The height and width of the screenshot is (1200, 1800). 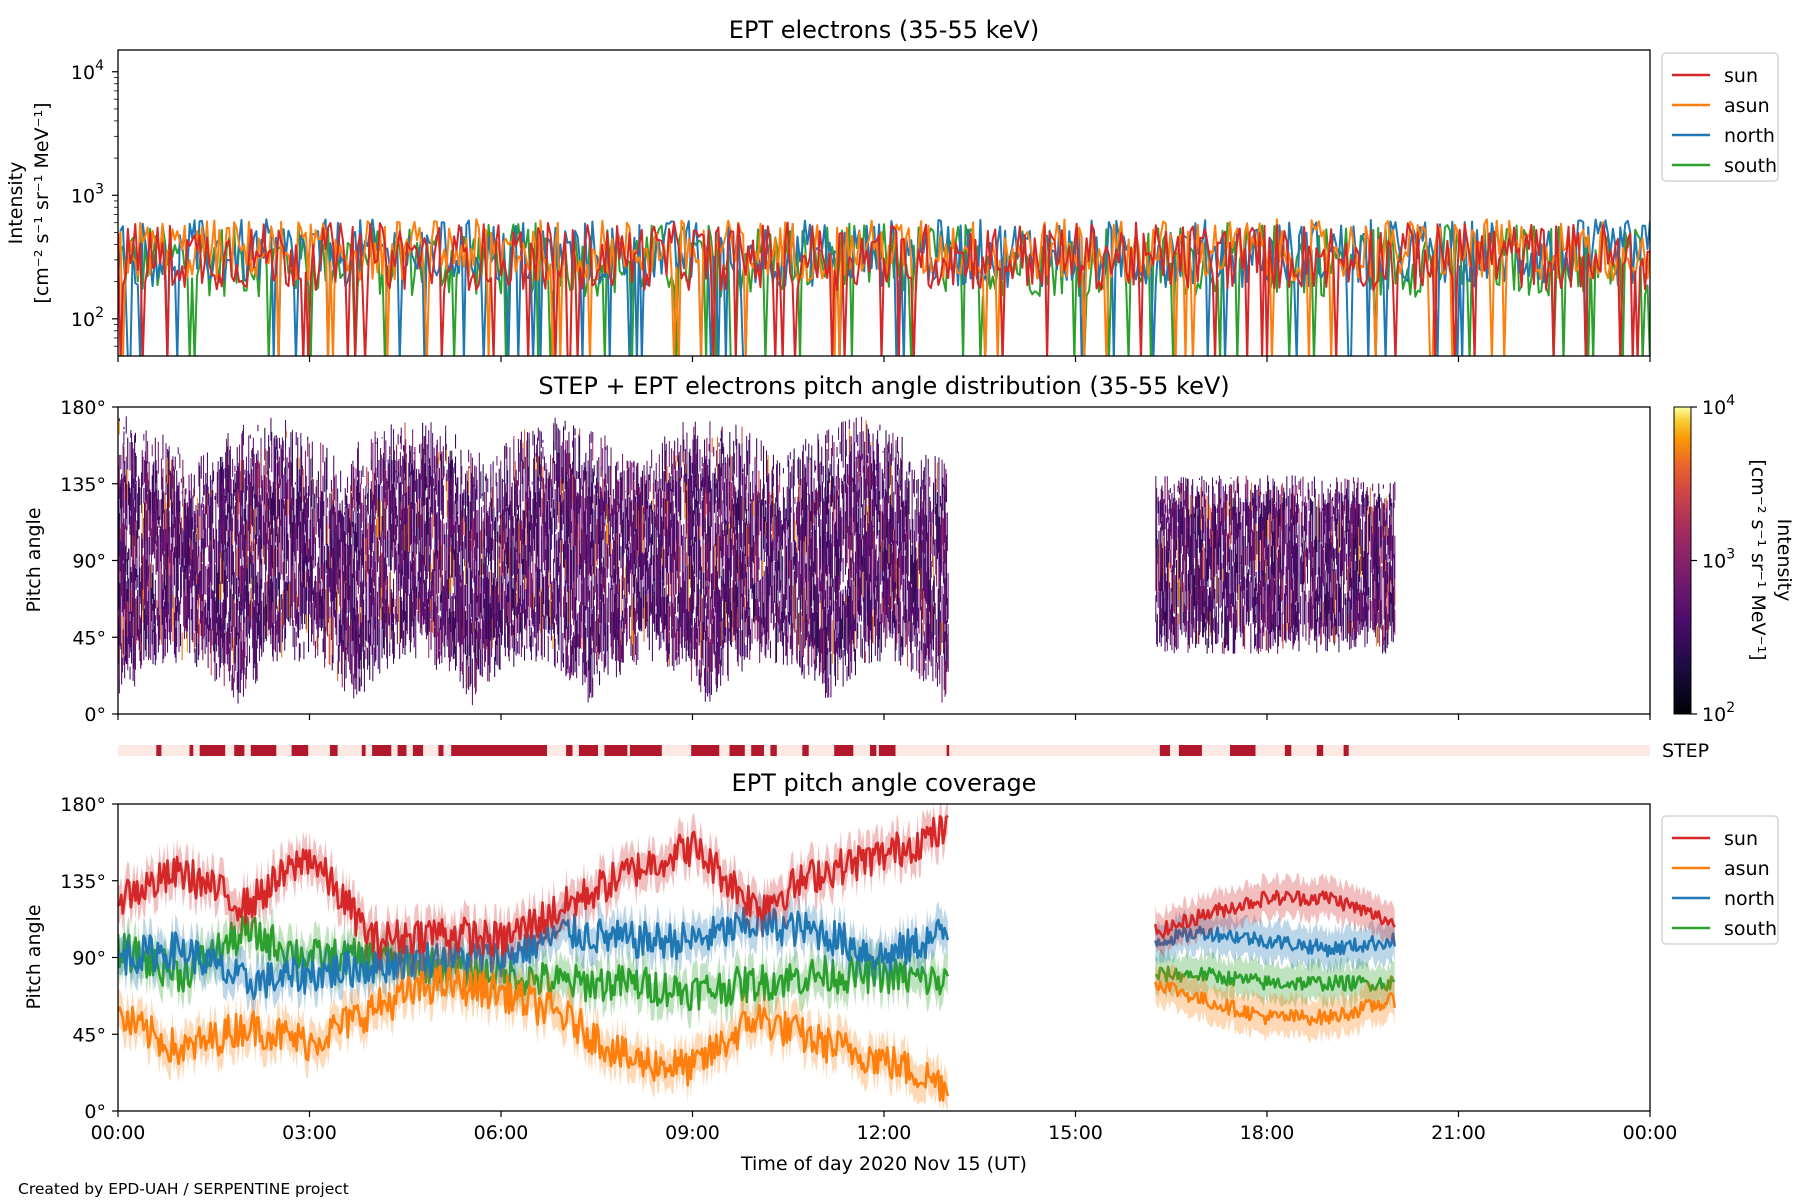 I want to click on panel1-legend: sun asun north south, so click(x=1720, y=117).